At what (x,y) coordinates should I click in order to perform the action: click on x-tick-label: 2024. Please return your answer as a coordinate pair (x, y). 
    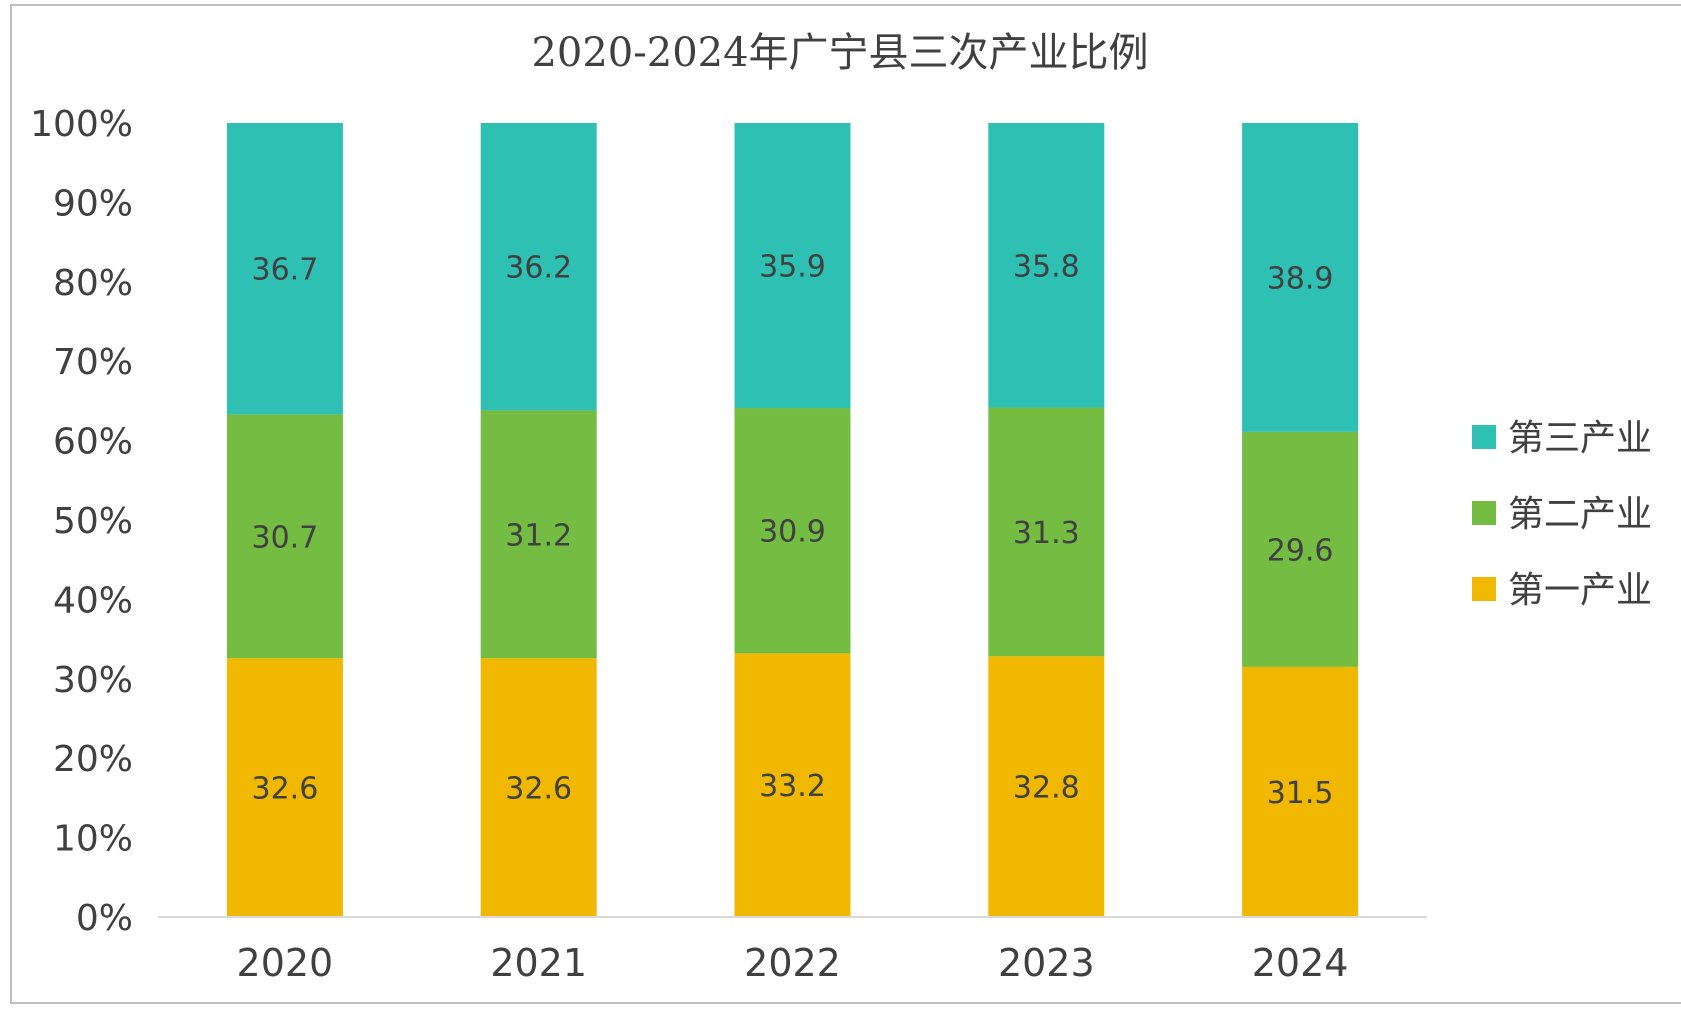
    Looking at the image, I should click on (1300, 963).